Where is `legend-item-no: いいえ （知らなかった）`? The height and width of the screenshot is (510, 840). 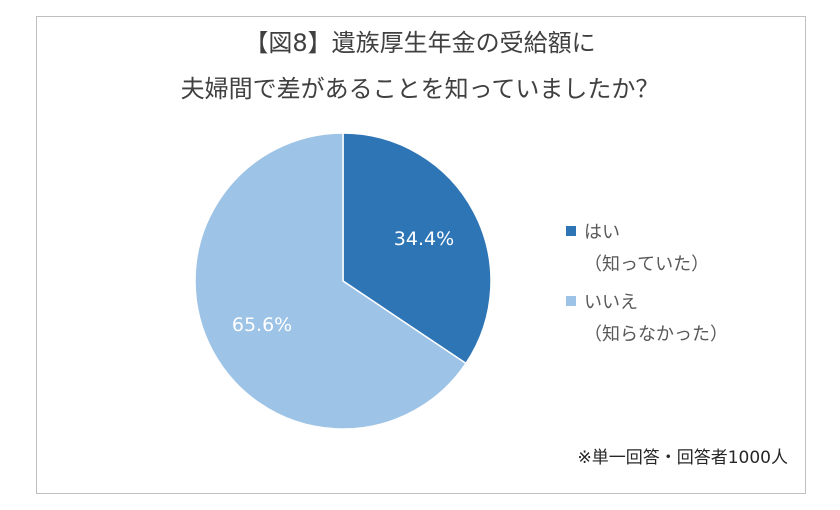
legend-item-no: いいえ （知らなかった） is located at coordinates (647, 318).